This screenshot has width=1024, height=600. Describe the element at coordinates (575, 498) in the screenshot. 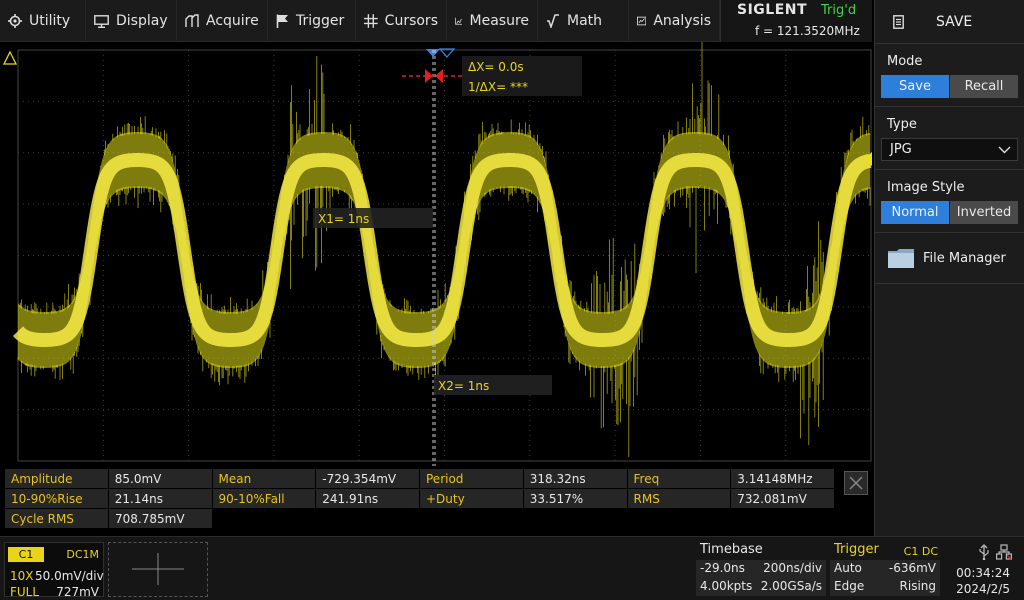

I see `measure-value: 33.517%` at that location.